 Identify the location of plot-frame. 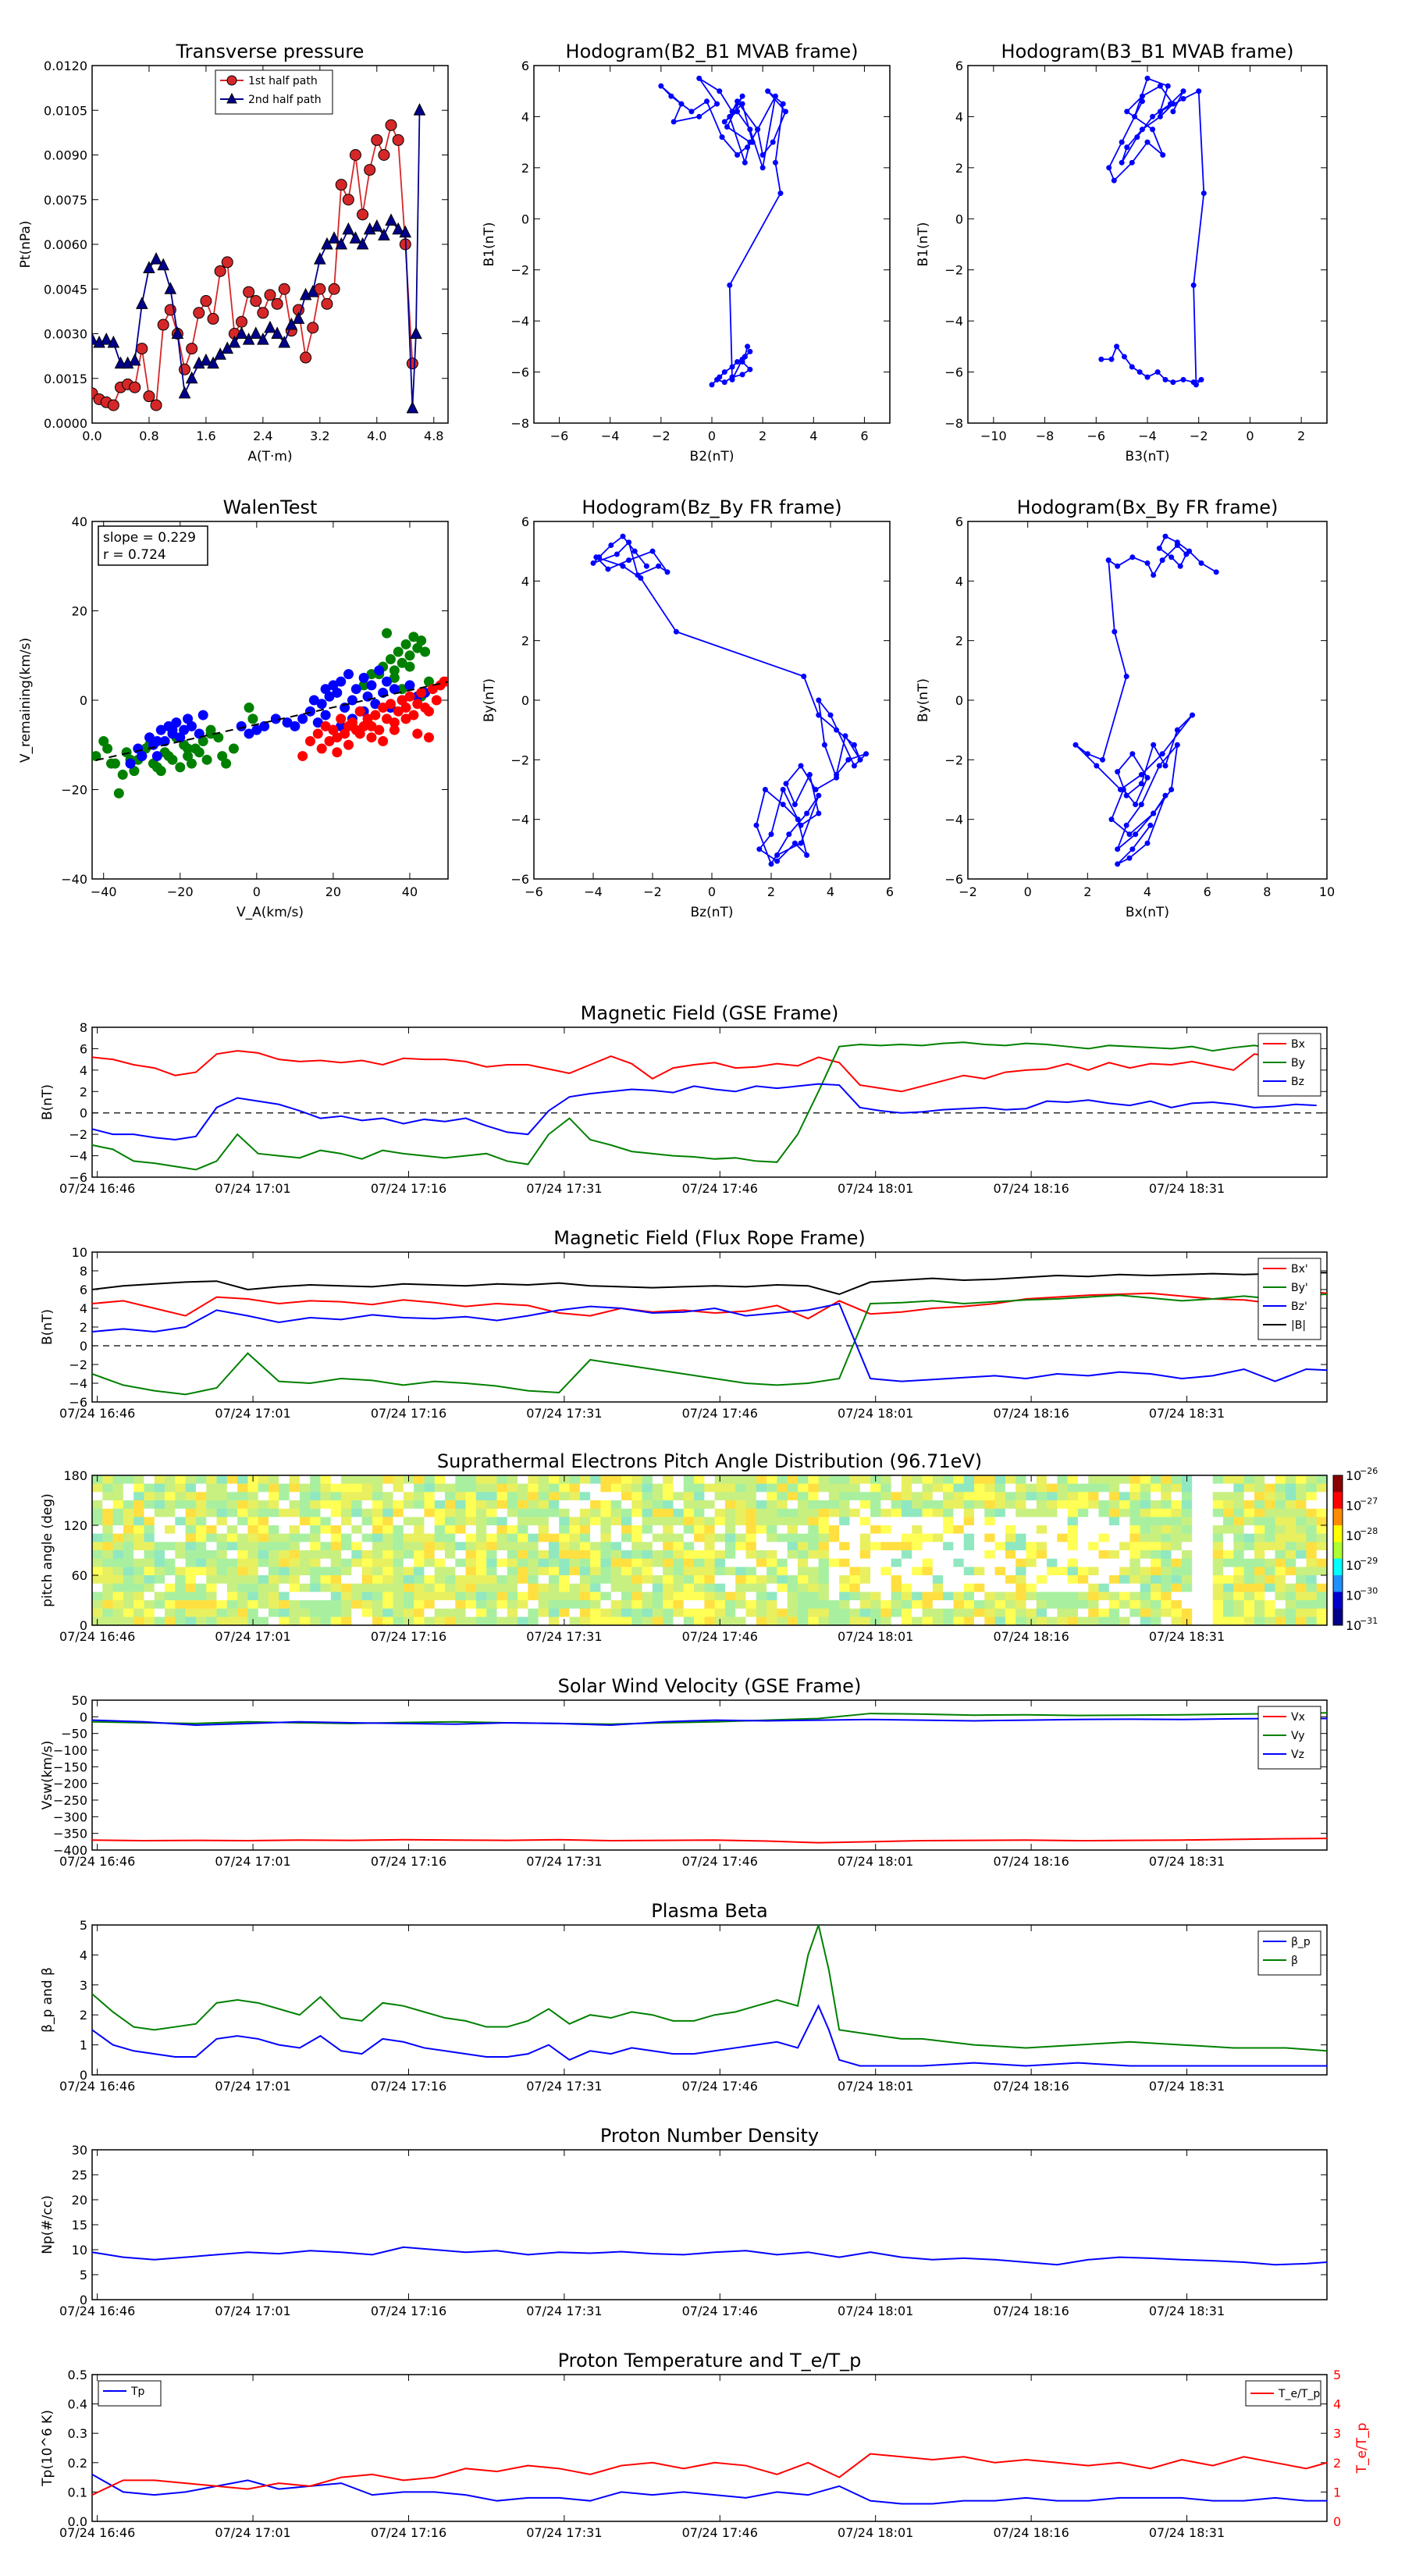
(1148, 245).